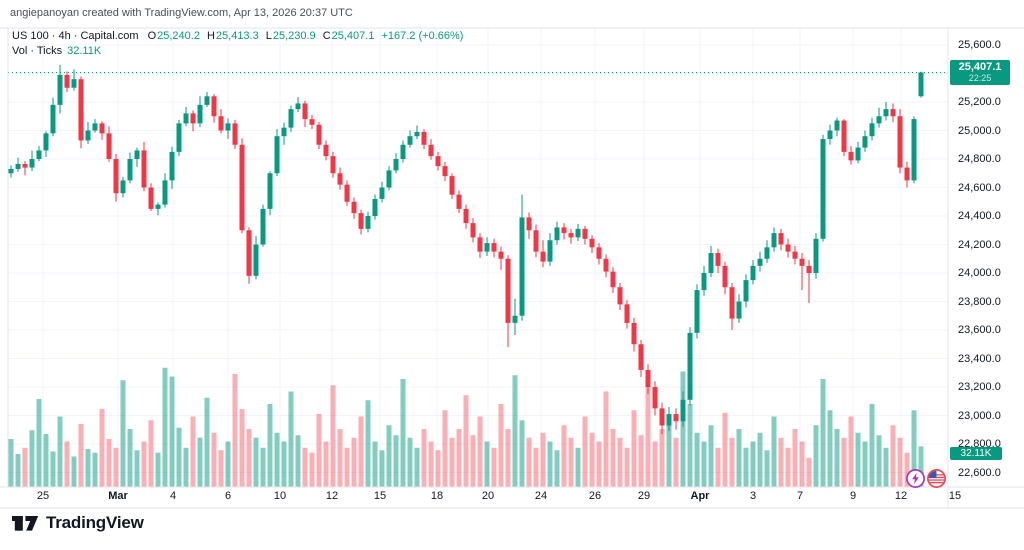  What do you see at coordinates (853, 496) in the screenshot?
I see `date-tick-label: 9` at bounding box center [853, 496].